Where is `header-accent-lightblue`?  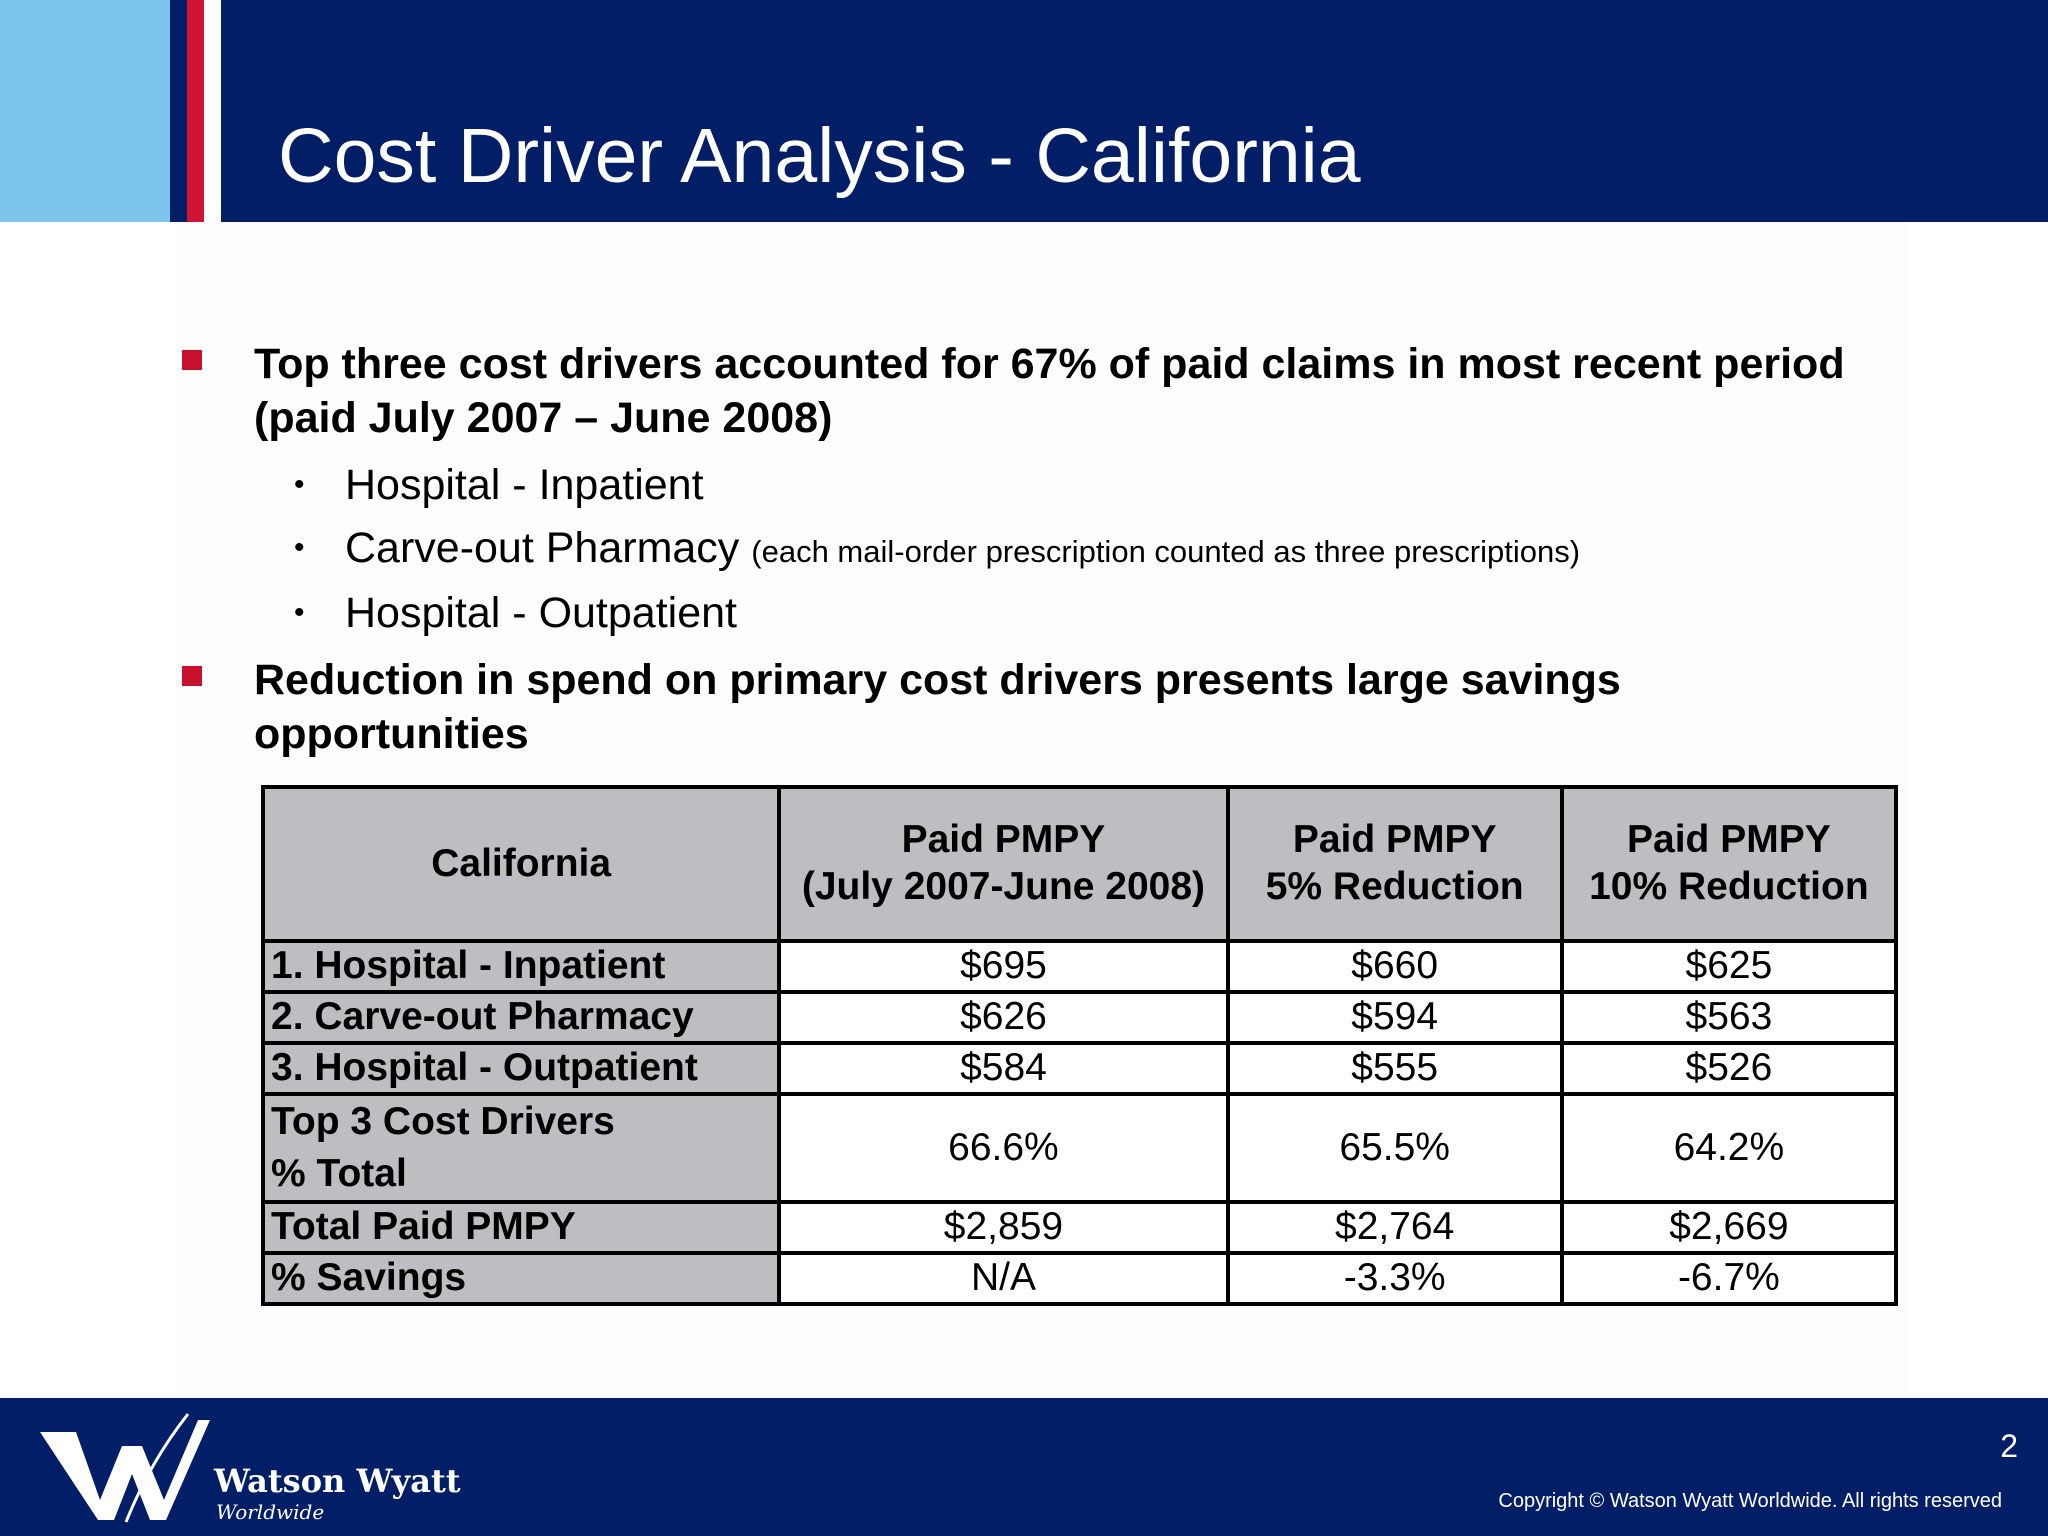
header-accent-lightblue is located at coordinates (85, 111).